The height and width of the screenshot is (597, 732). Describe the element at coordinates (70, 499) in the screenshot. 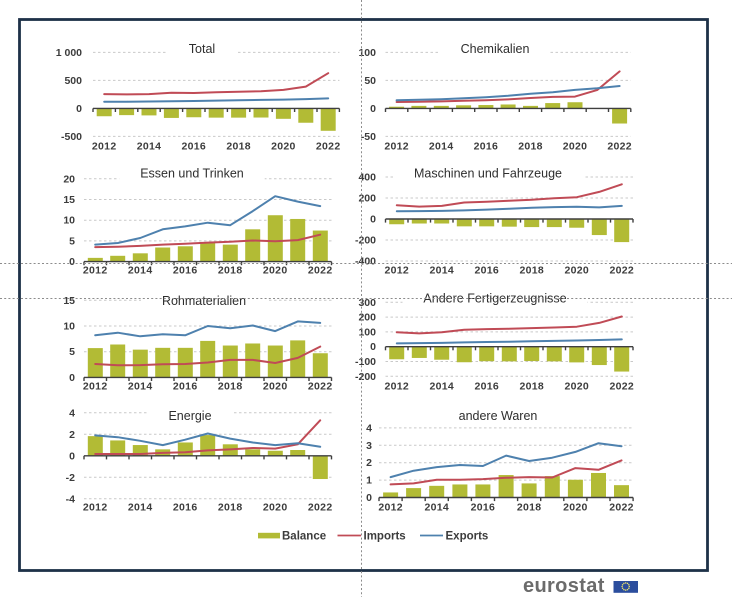

I see `svg-text: -4` at that location.